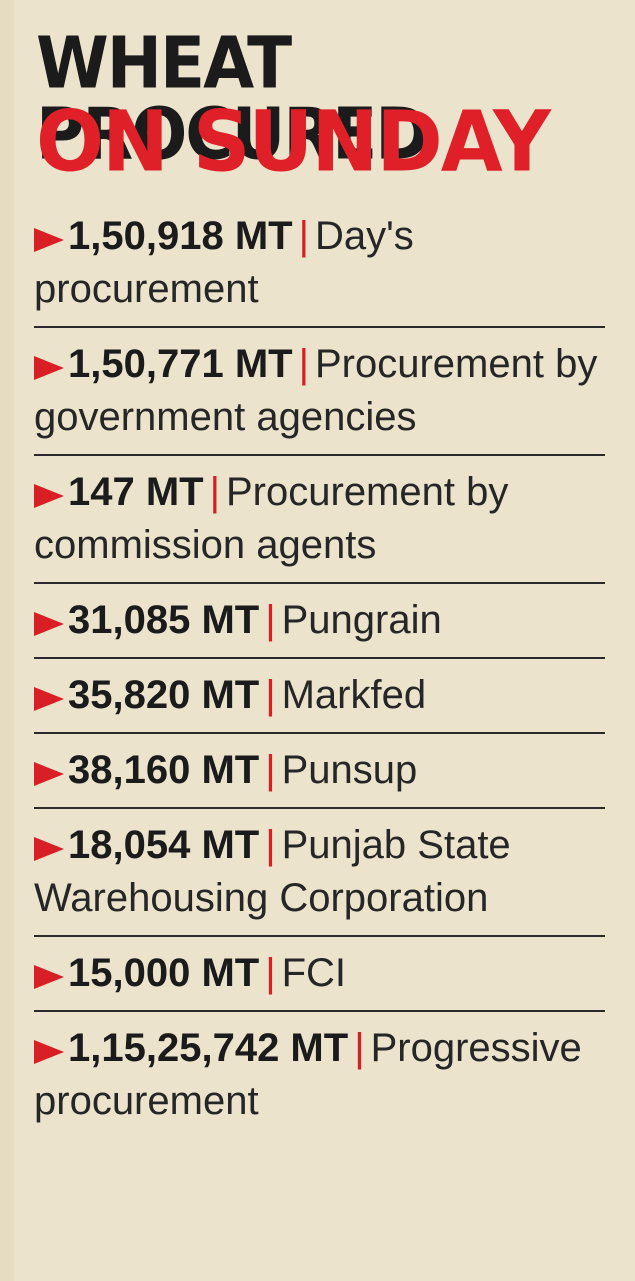 The width and height of the screenshot is (635, 1281). I want to click on item-value: 1,50,771 MT, so click(180, 364).